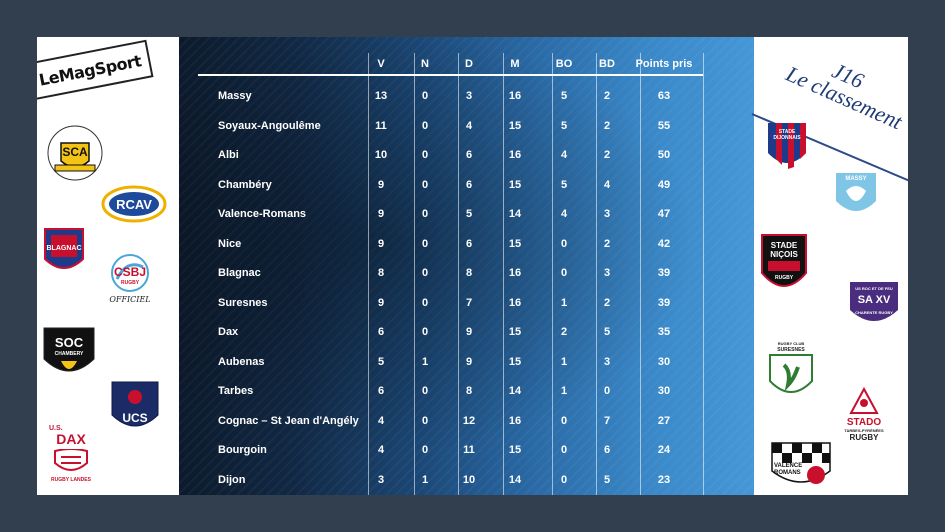 The width and height of the screenshot is (945, 532). I want to click on right-logo-panel: J16 Le classement STADE DIJONNAIS MASSY, so click(829, 266).